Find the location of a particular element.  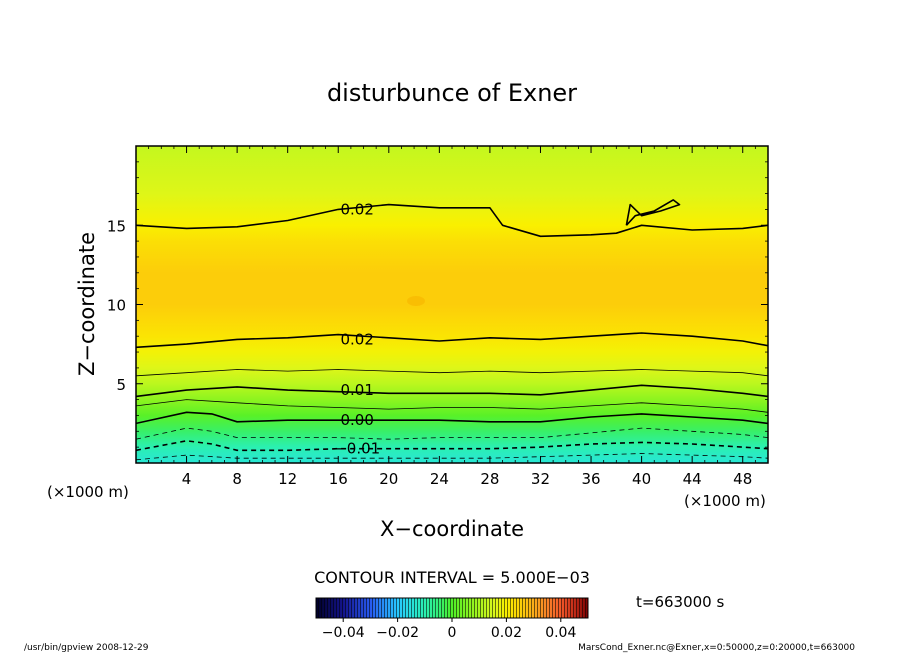

footer-left: /usr/bin/gpview 2008-12-29 is located at coordinates (86, 648).